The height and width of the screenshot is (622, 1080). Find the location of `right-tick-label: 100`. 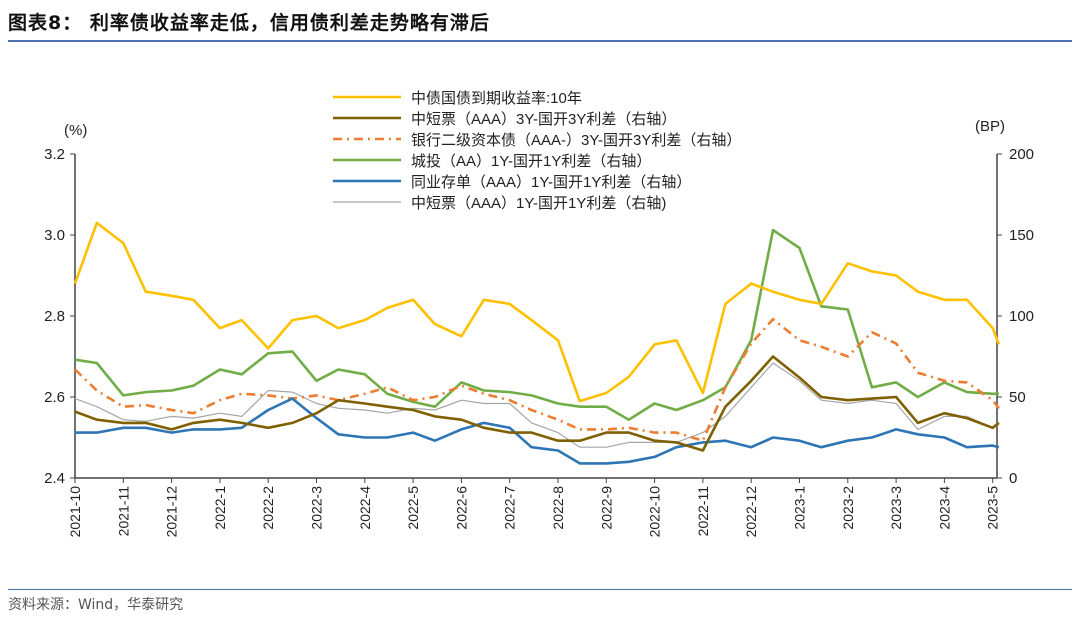

right-tick-label: 100 is located at coordinates (1021, 316).